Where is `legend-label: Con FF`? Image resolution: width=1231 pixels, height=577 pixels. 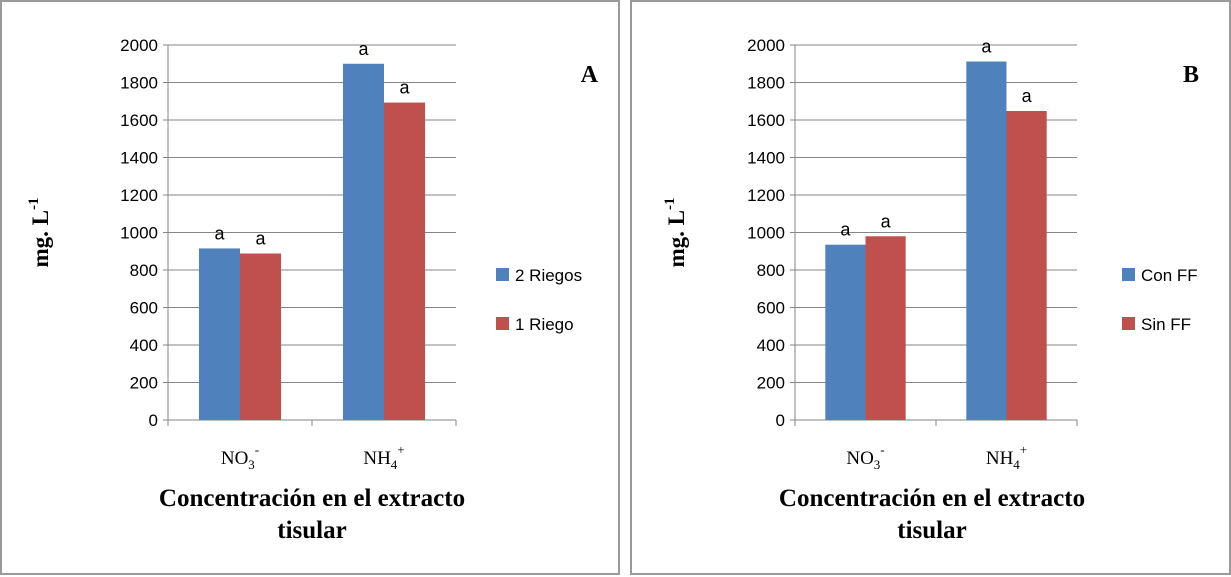
legend-label: Con FF is located at coordinates (1169, 275).